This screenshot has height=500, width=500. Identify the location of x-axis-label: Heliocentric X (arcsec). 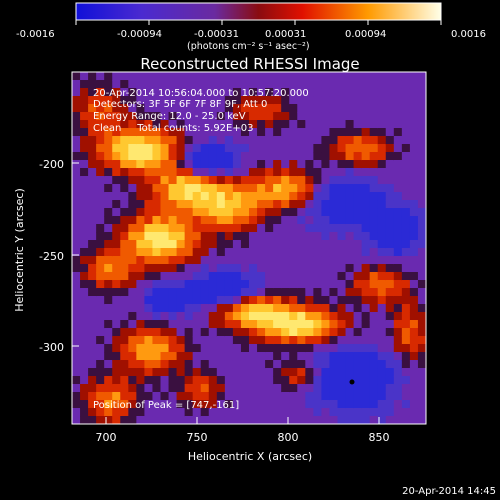
(250, 456).